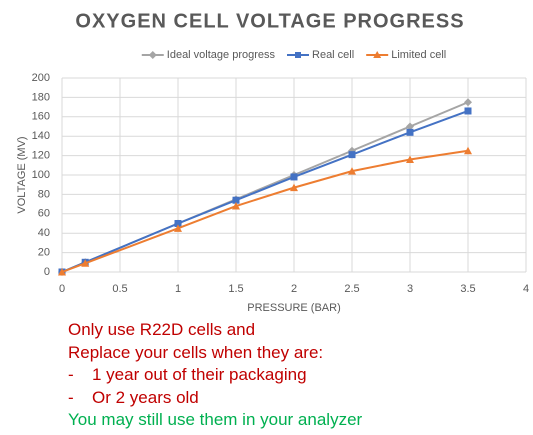 The image size is (533, 435). I want to click on note-line: - Or 2 years old, so click(215, 398).